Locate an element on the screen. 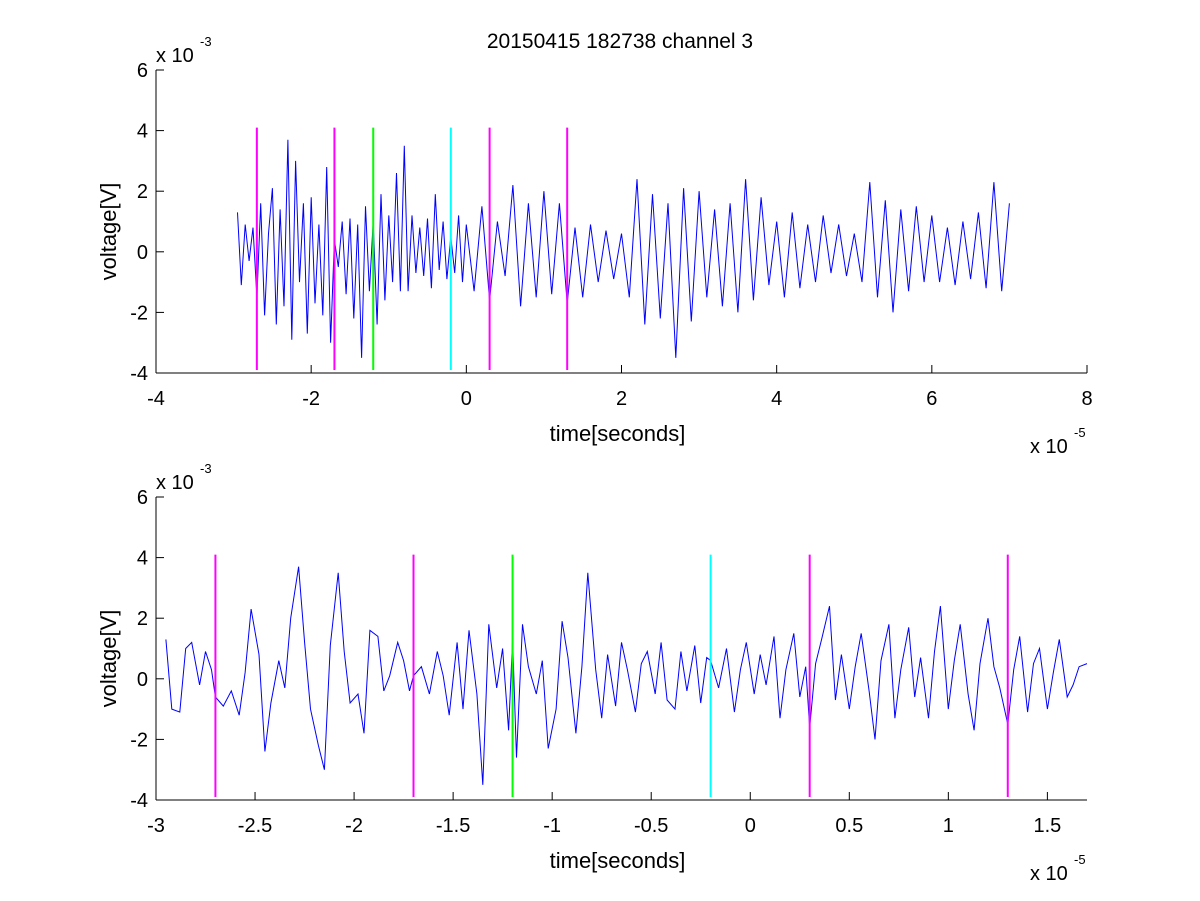 The image size is (1200, 901). x-tick-label: -3 is located at coordinates (156, 826).